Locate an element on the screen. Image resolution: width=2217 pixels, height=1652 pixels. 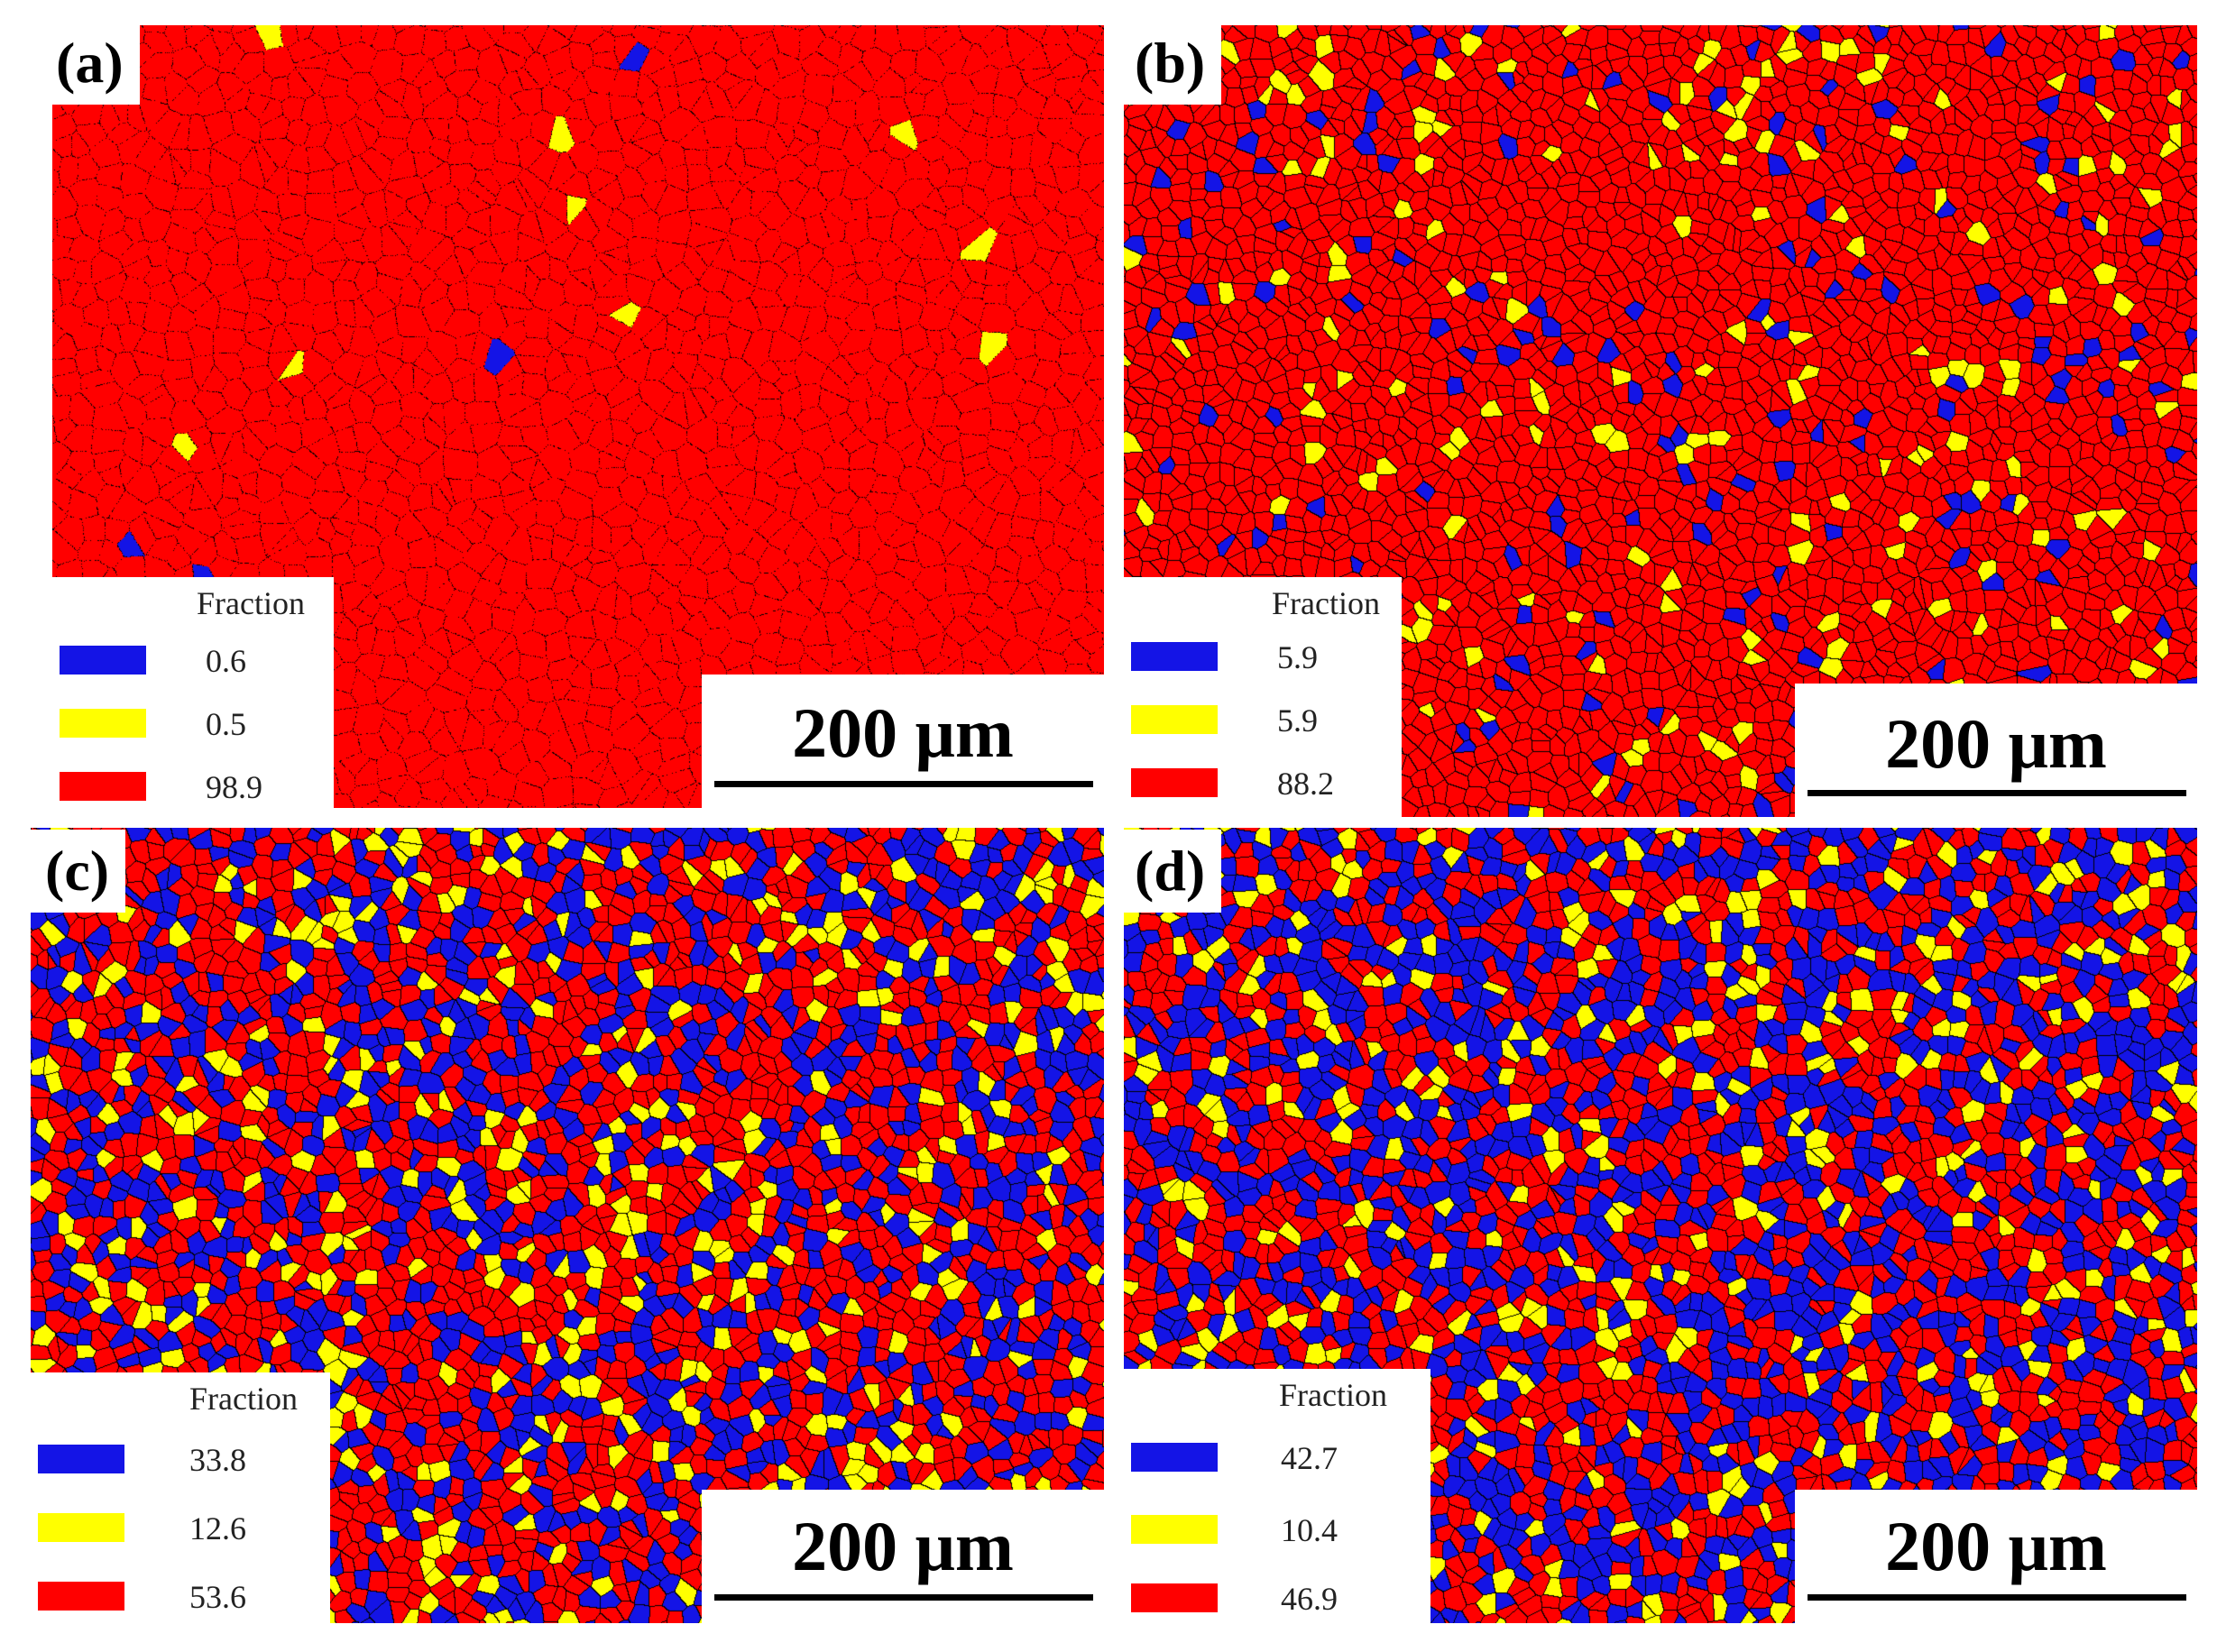
legend-value-red-b: 88.2 is located at coordinates (1305, 784).